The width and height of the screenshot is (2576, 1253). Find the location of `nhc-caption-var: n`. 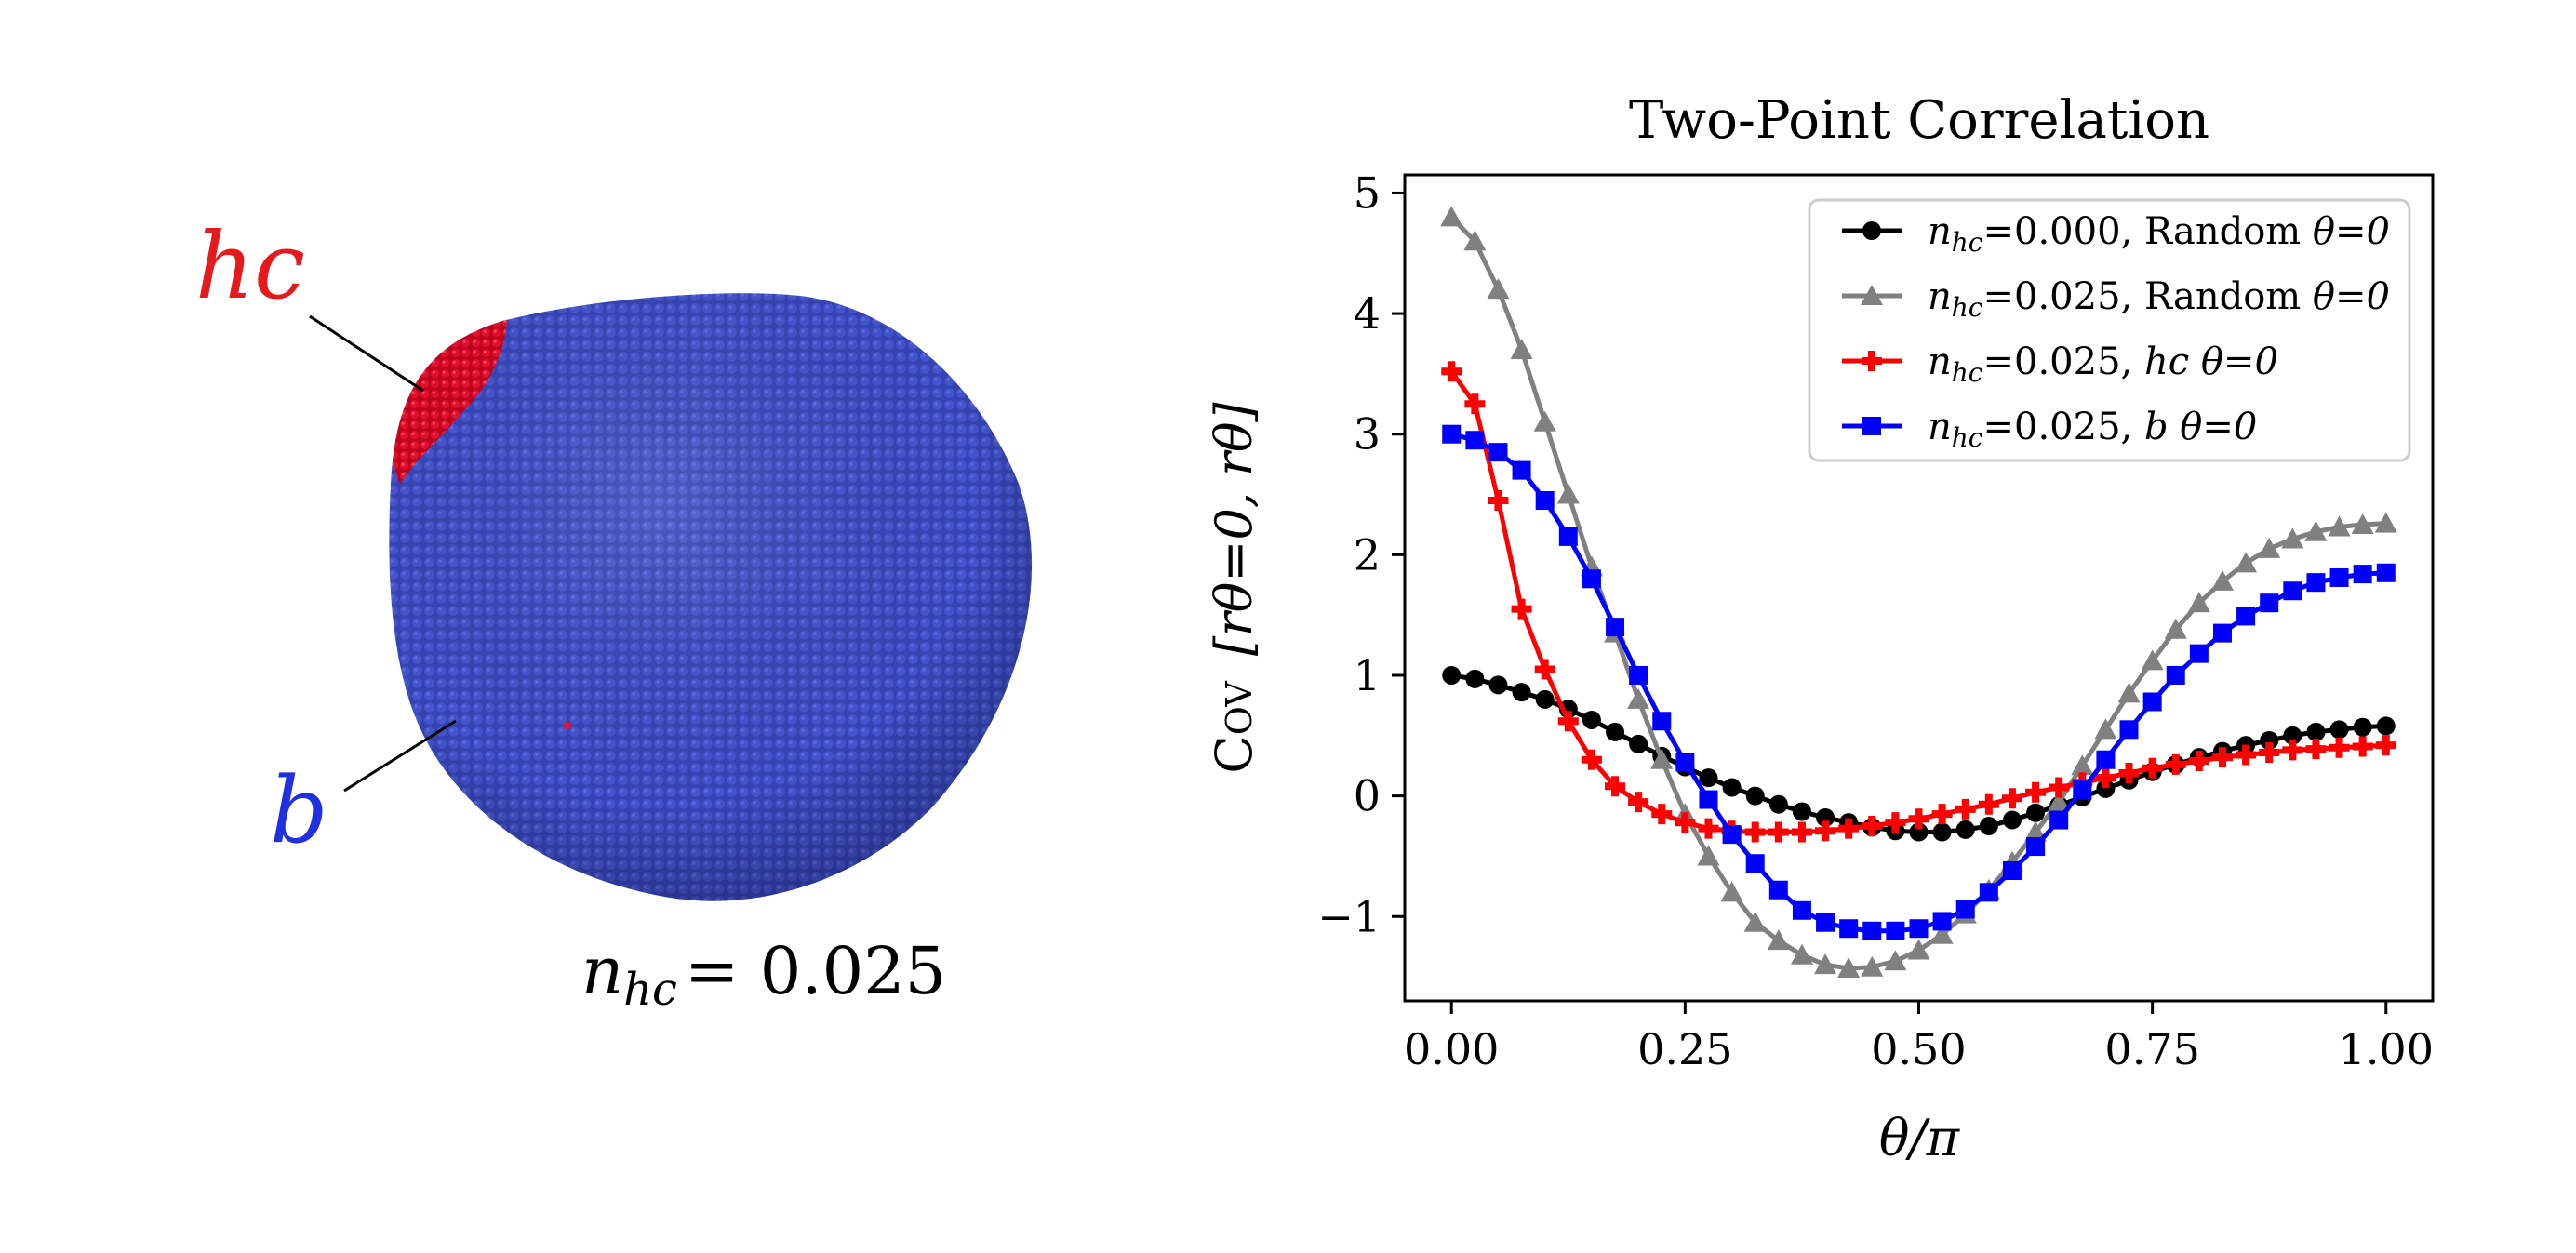

nhc-caption-var: n is located at coordinates (602, 971).